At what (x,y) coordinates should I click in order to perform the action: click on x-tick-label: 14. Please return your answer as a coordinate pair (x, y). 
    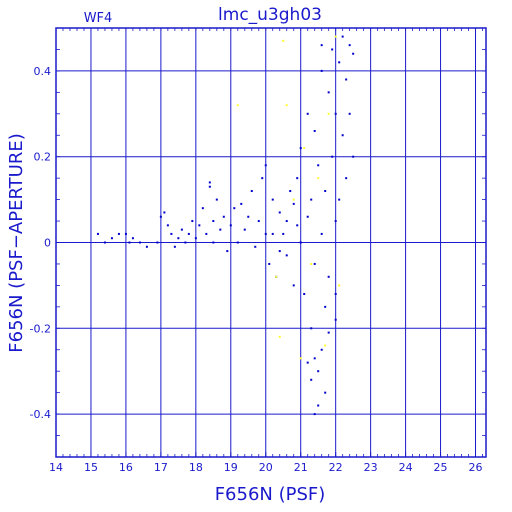
    Looking at the image, I should click on (56, 467).